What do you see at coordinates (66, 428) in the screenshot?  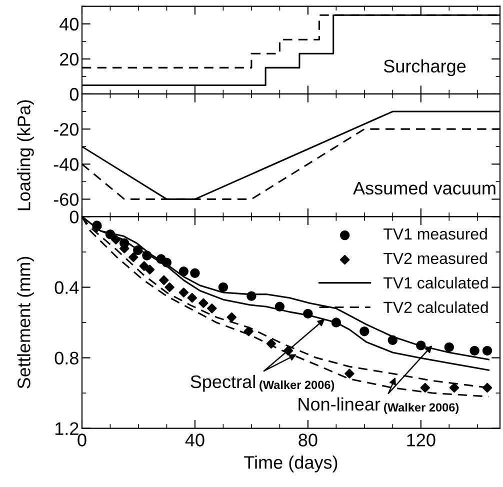 I see `y-tick-label: 1.2` at bounding box center [66, 428].